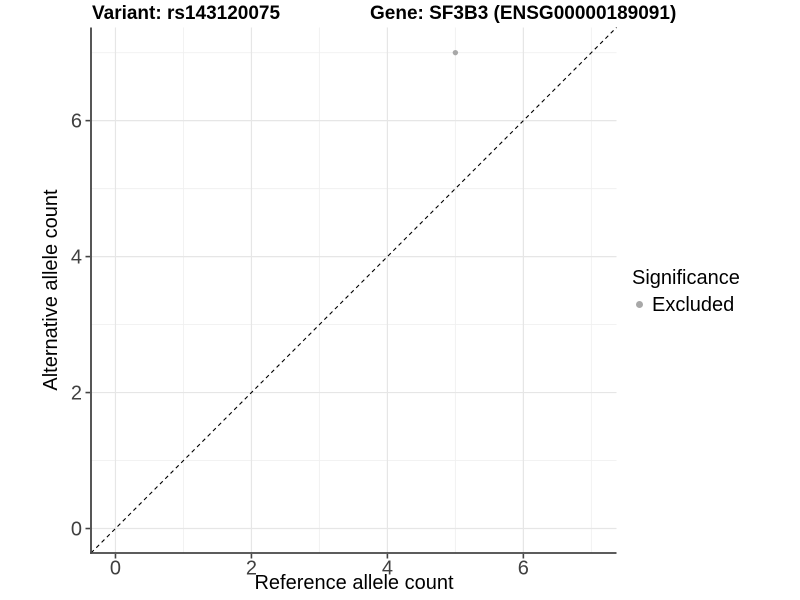 This screenshot has height=600, width=800. What do you see at coordinates (51, 290) in the screenshot?
I see `y-axis-title: Alternative allele count` at bounding box center [51, 290].